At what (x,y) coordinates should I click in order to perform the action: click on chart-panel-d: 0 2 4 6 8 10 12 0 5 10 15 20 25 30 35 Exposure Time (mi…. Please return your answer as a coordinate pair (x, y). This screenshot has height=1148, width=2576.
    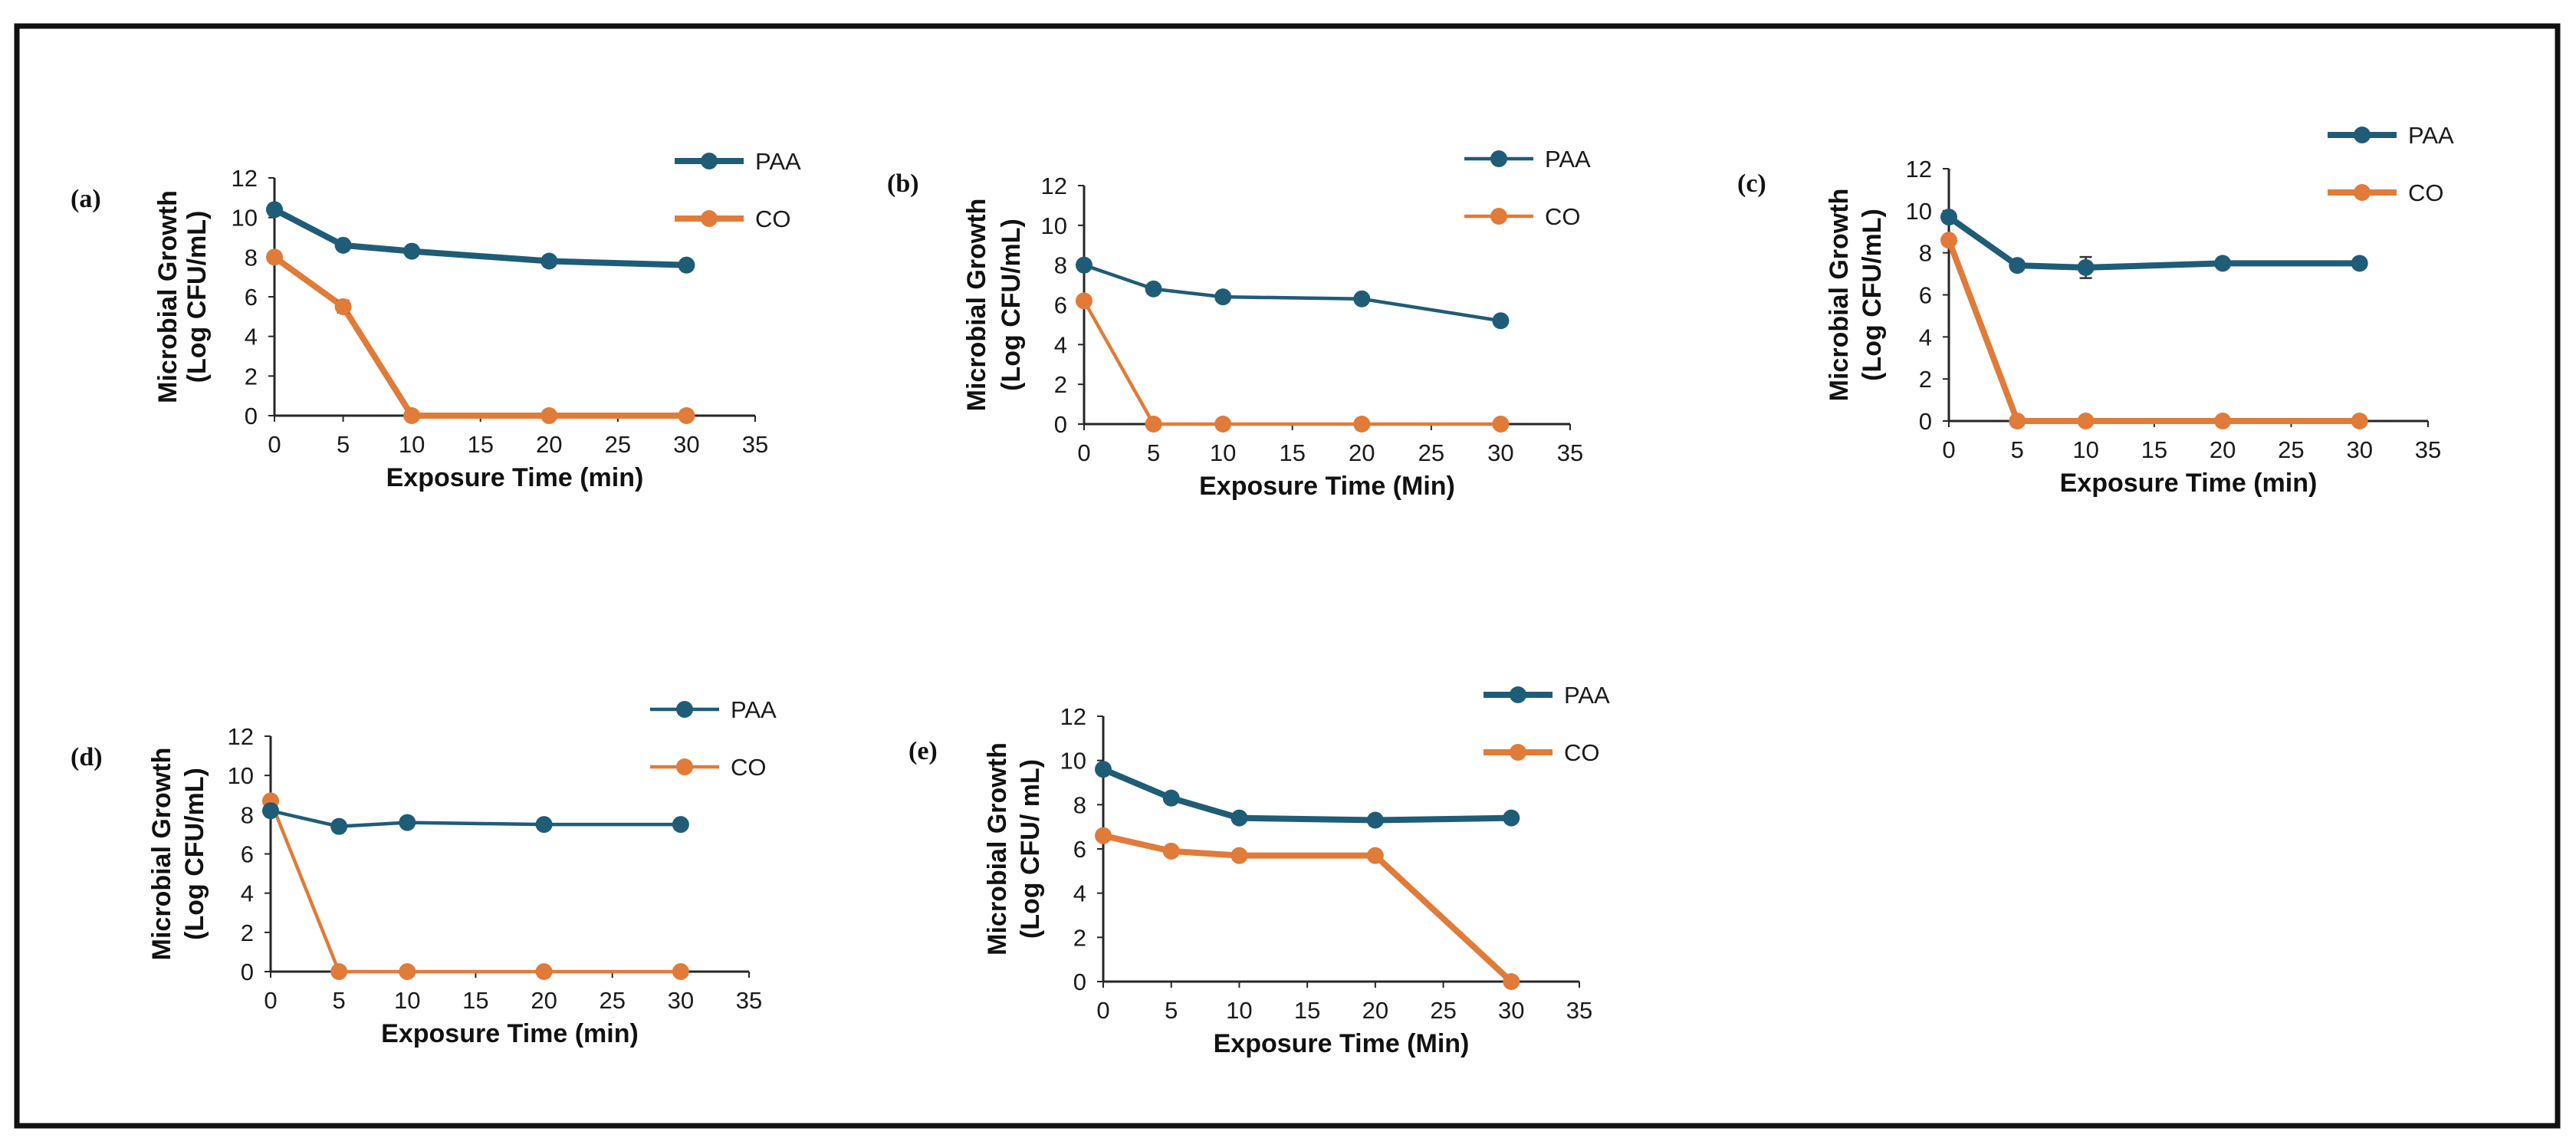
    Looking at the image, I should click on (424, 872).